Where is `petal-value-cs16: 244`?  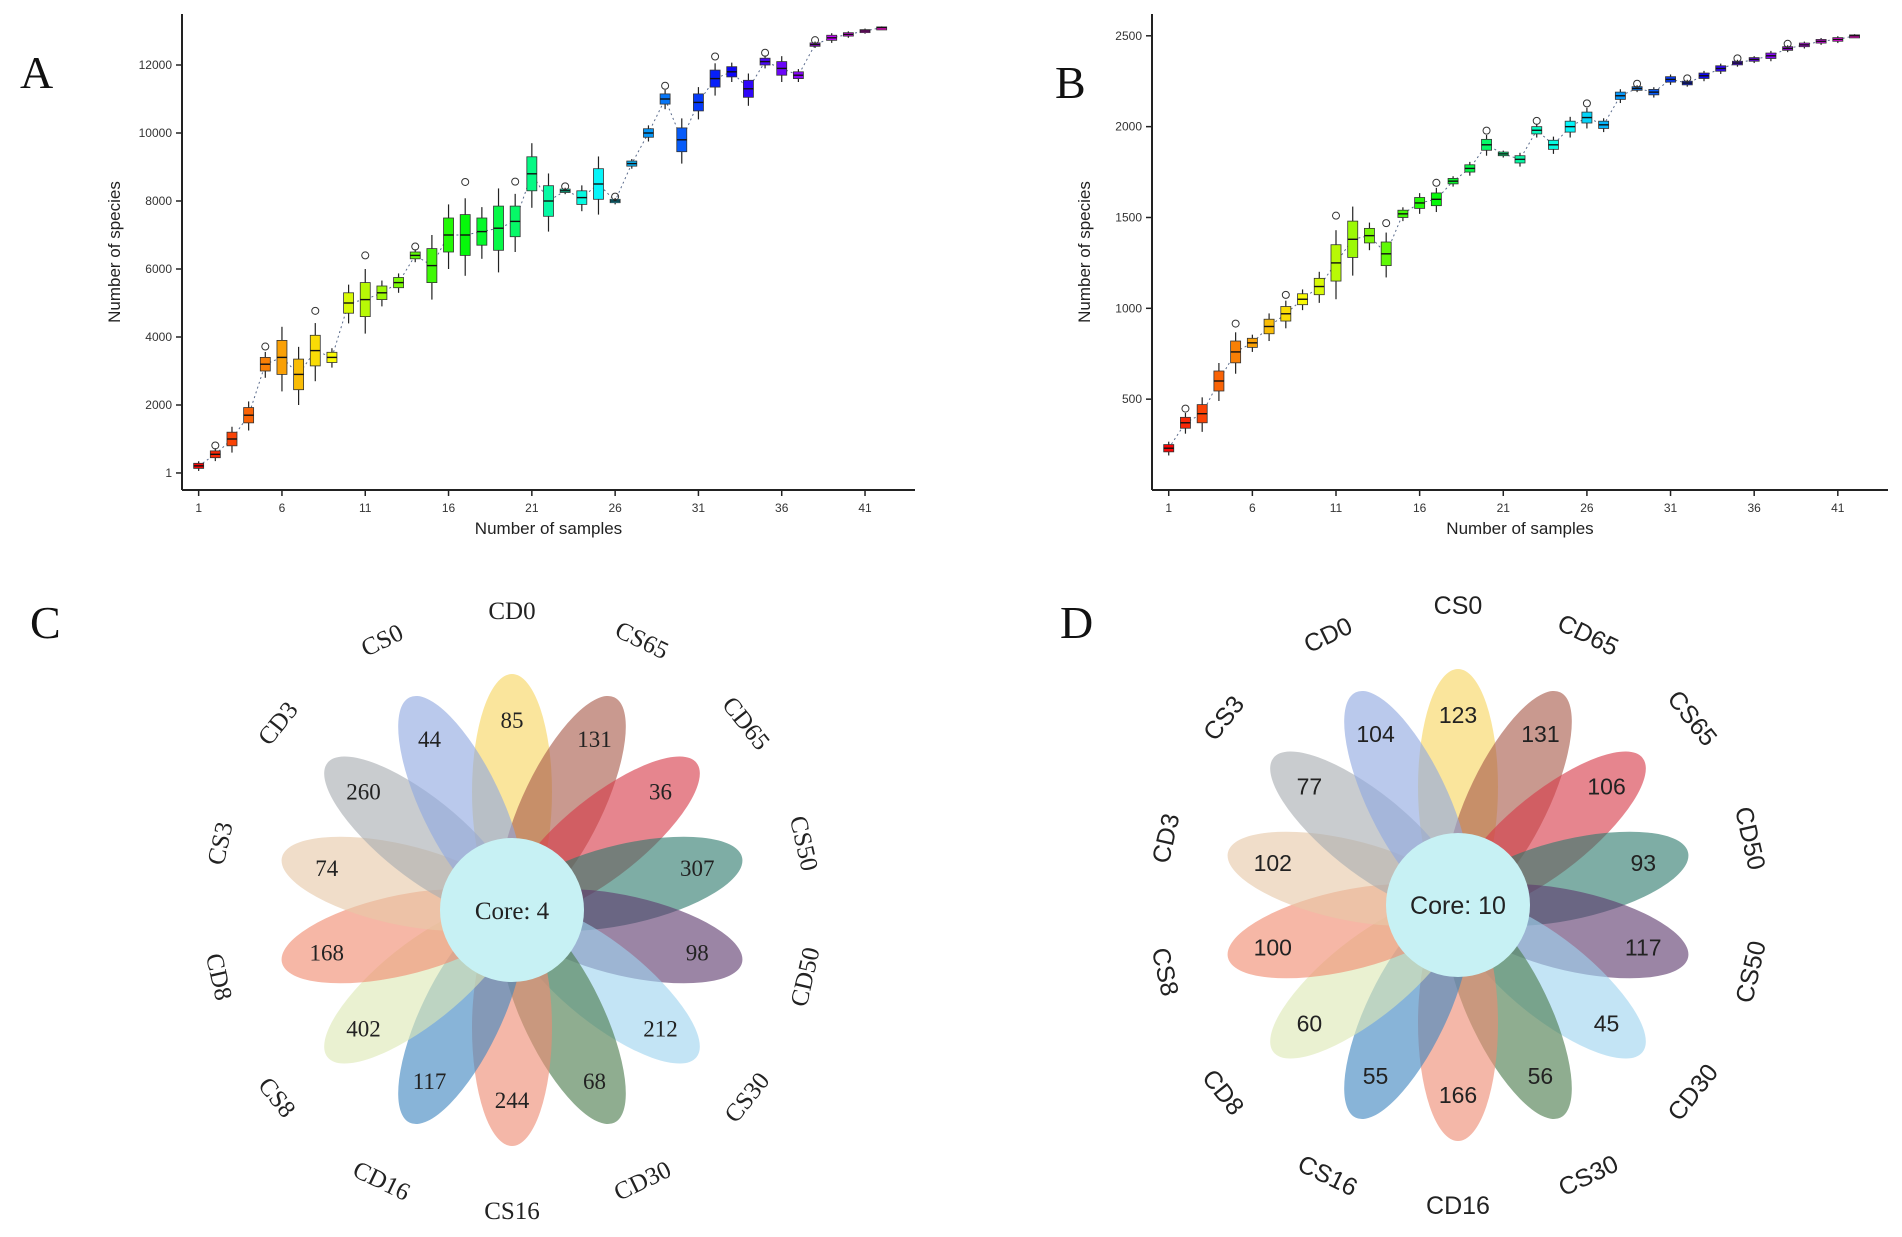 petal-value-cs16: 244 is located at coordinates (512, 1100).